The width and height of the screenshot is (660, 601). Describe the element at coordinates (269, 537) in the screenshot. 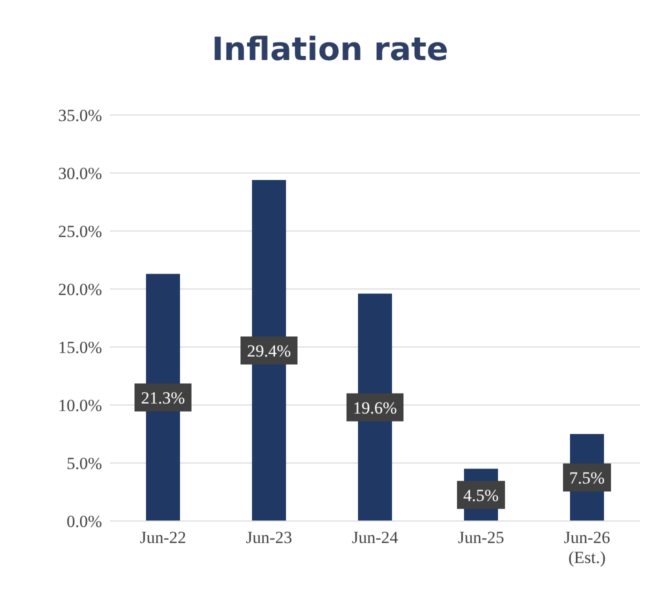

I see `x-tick-label: Jun-23` at that location.